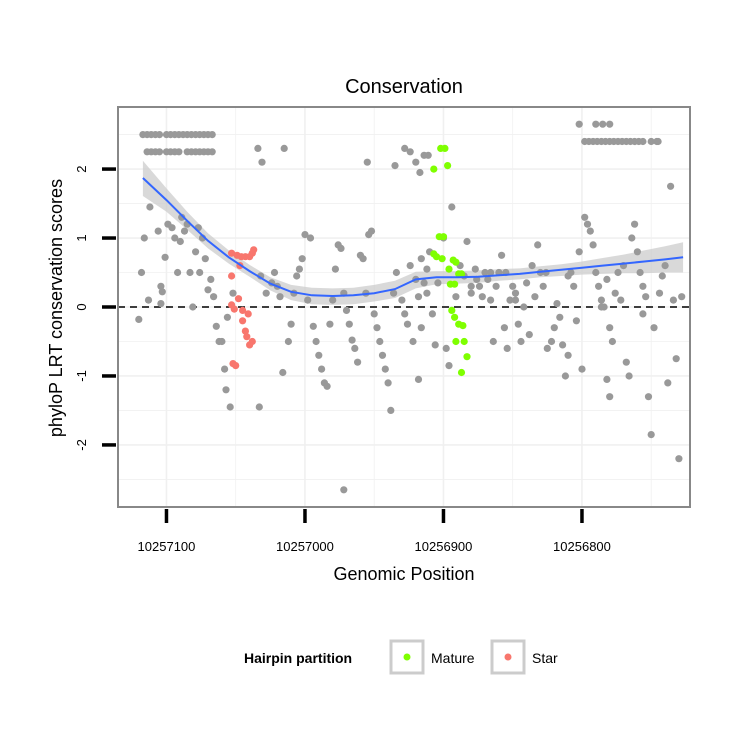 The image size is (750, 750). Describe the element at coordinates (81, 445) in the screenshot. I see `y-tick-label: -2` at that location.